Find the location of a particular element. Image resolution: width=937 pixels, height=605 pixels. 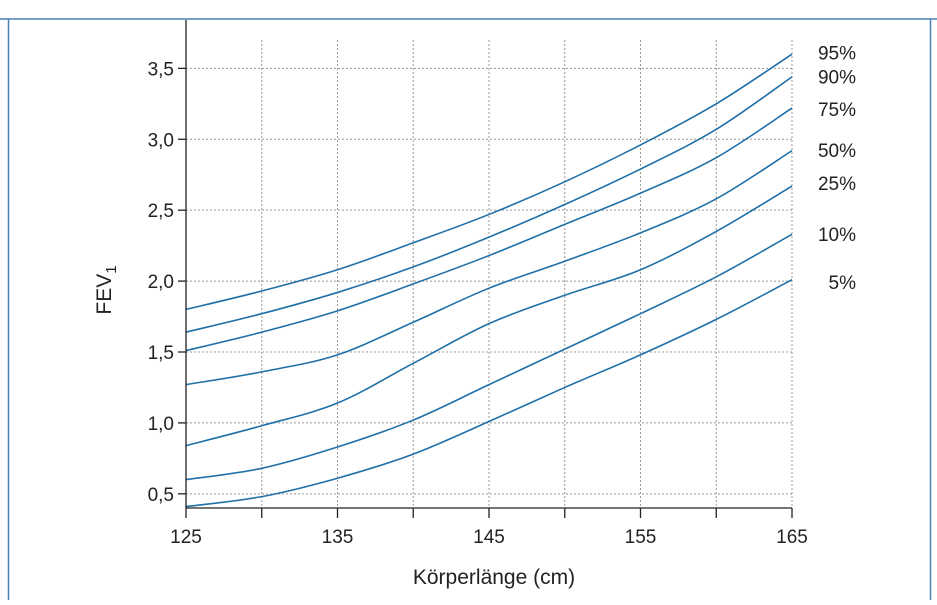

curve-labels: 95% 90% 75% 50% 25% 10% 5% is located at coordinates (837, 168).